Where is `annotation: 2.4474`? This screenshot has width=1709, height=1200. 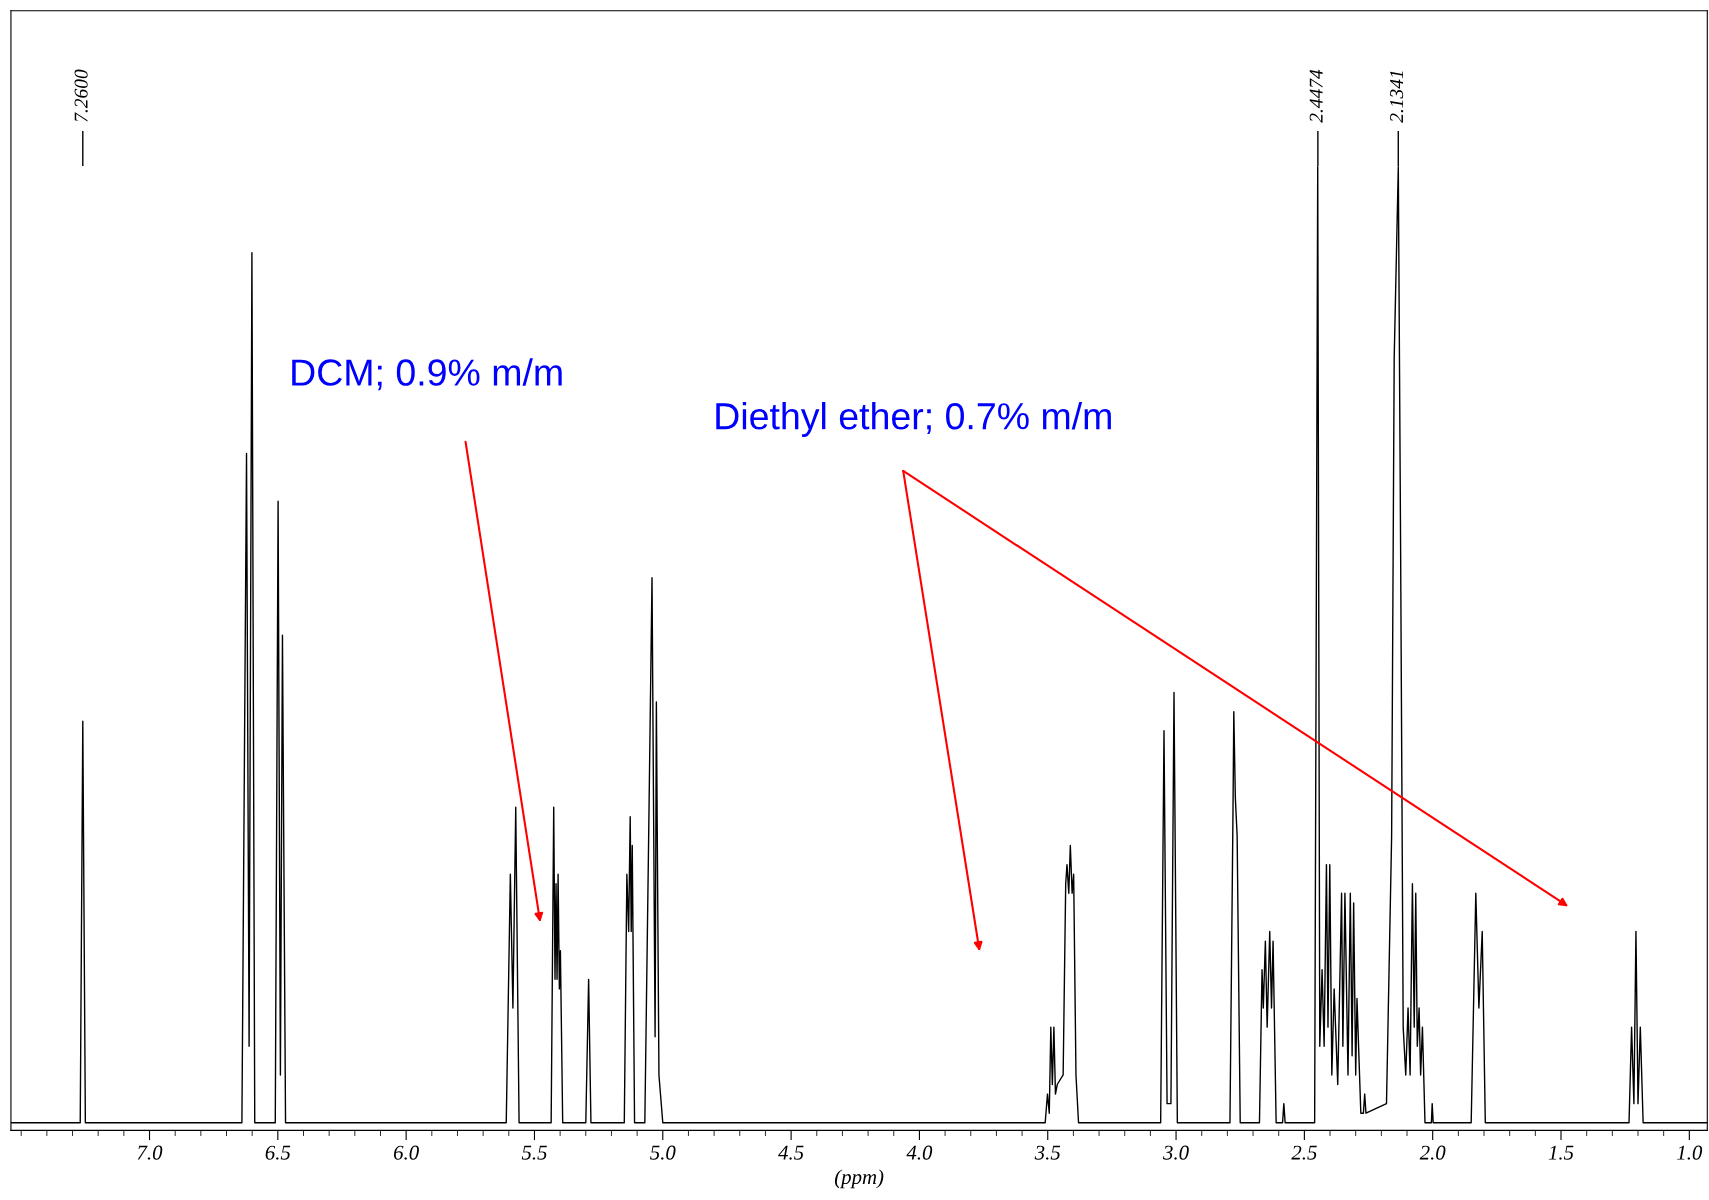 annotation: 2.4474 is located at coordinates (1316, 96).